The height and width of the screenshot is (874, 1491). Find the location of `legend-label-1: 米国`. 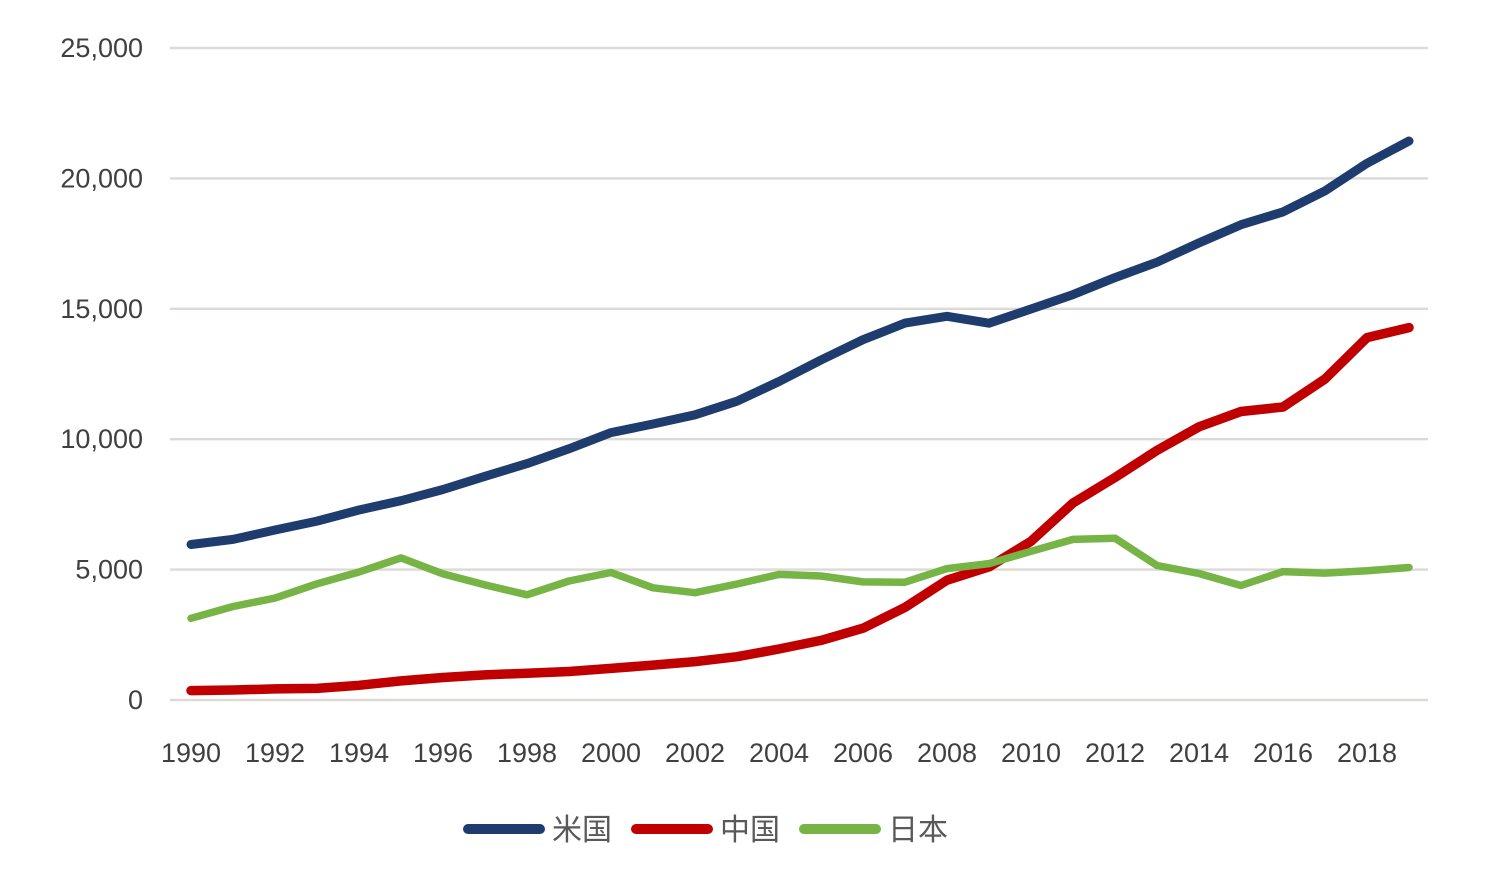

legend-label-1: 米国 is located at coordinates (582, 830).